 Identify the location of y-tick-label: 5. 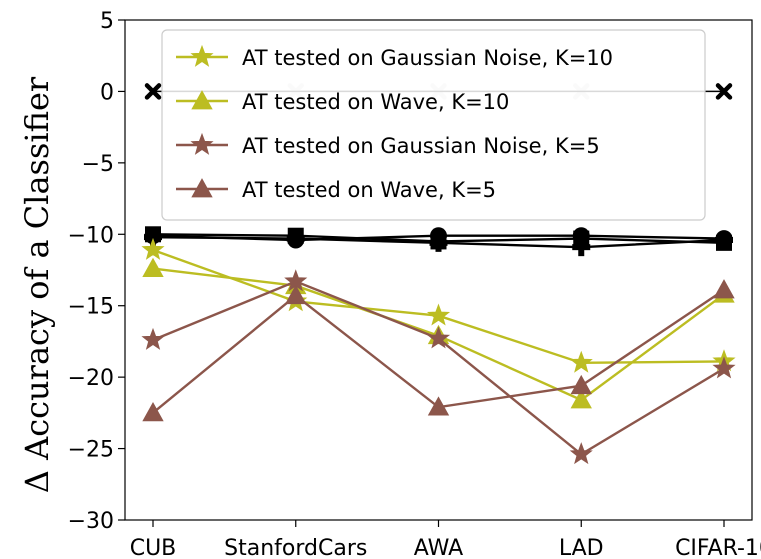
(107, 21).